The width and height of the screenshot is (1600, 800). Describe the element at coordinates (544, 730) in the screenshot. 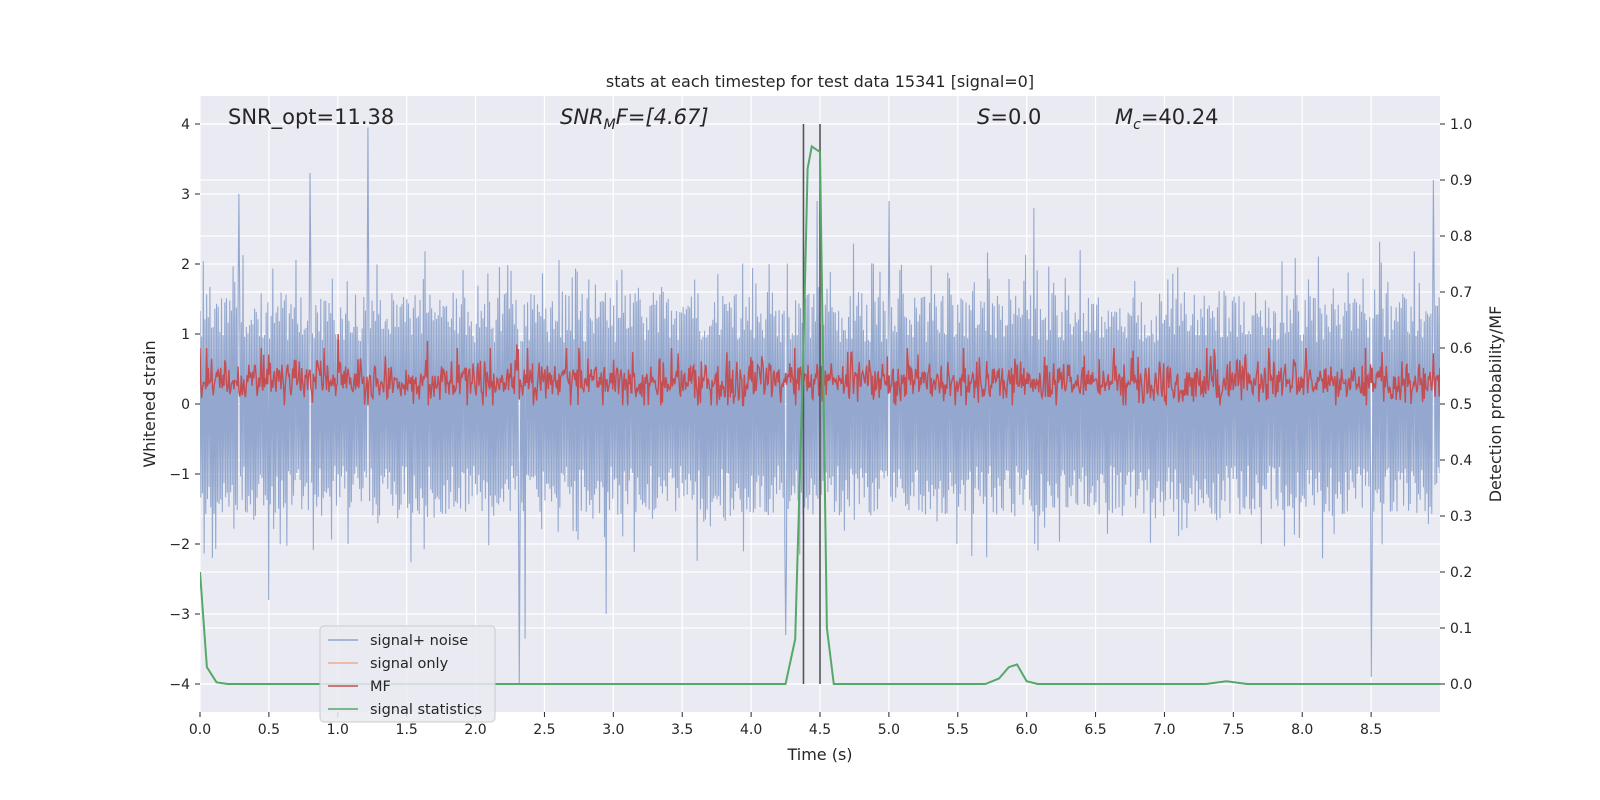

I see `x-tick-label: 2.5` at that location.